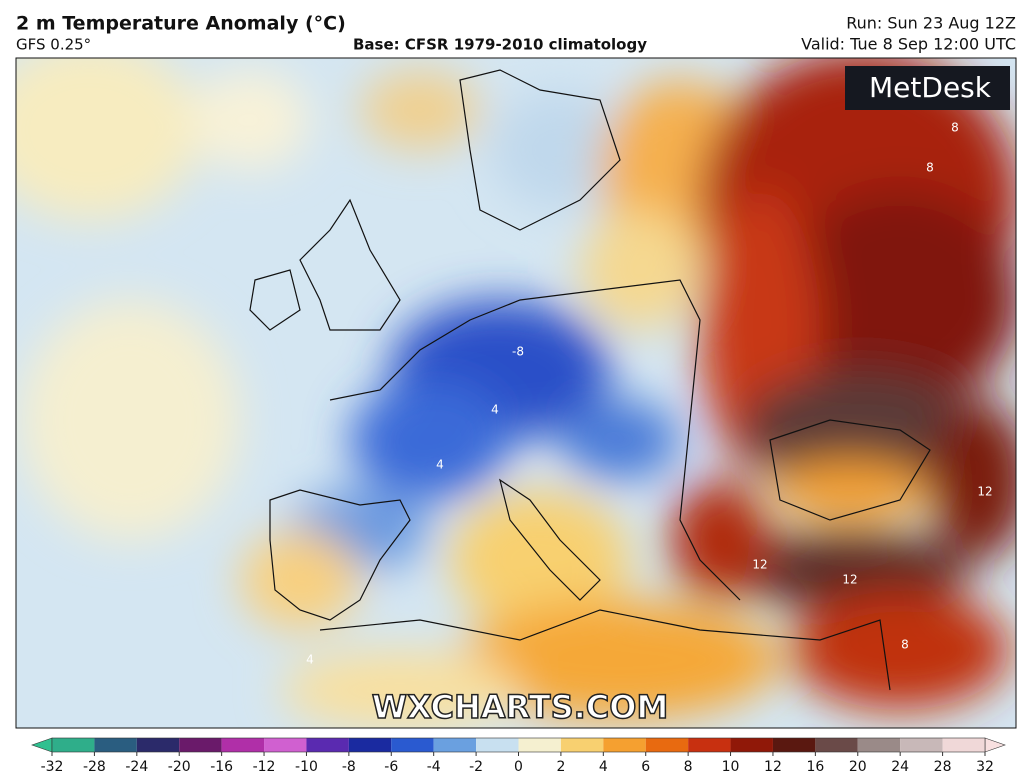 The height and width of the screenshot is (781, 1024). Describe the element at coordinates (94, 767) in the screenshot. I see `colorbar-tick-label: -28` at that location.